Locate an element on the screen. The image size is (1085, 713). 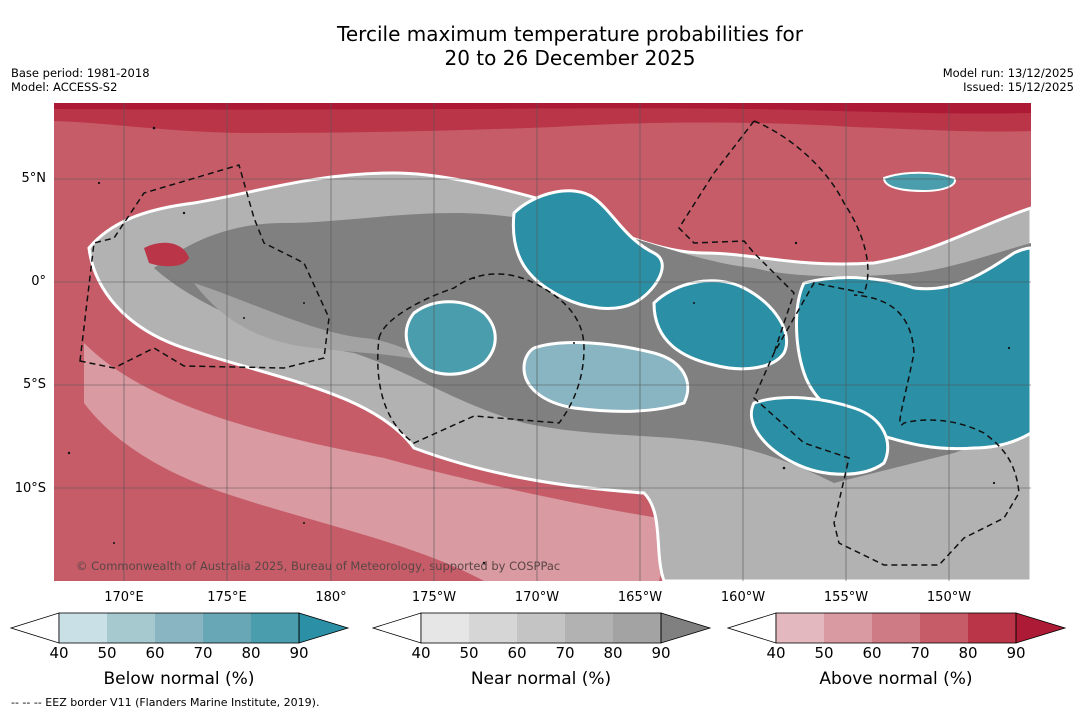
below-normal-region-d is located at coordinates (819, 436).